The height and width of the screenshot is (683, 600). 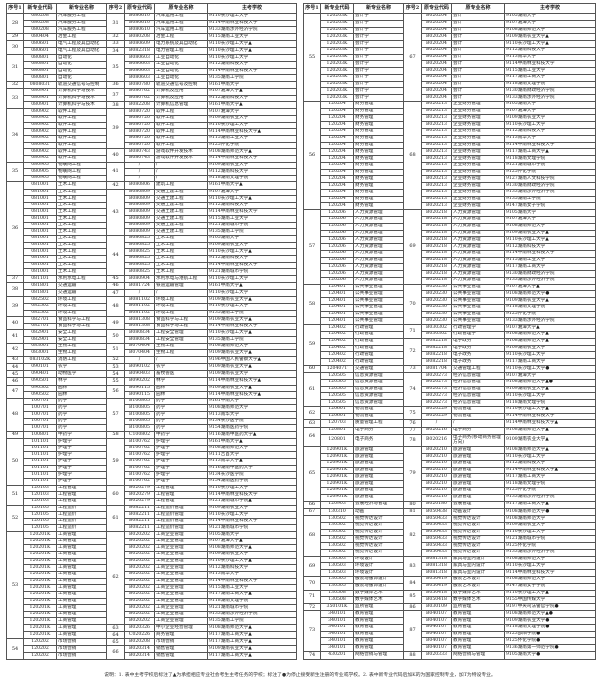 I want to click on new-code-cell: 081001, so click(x=40, y=245).